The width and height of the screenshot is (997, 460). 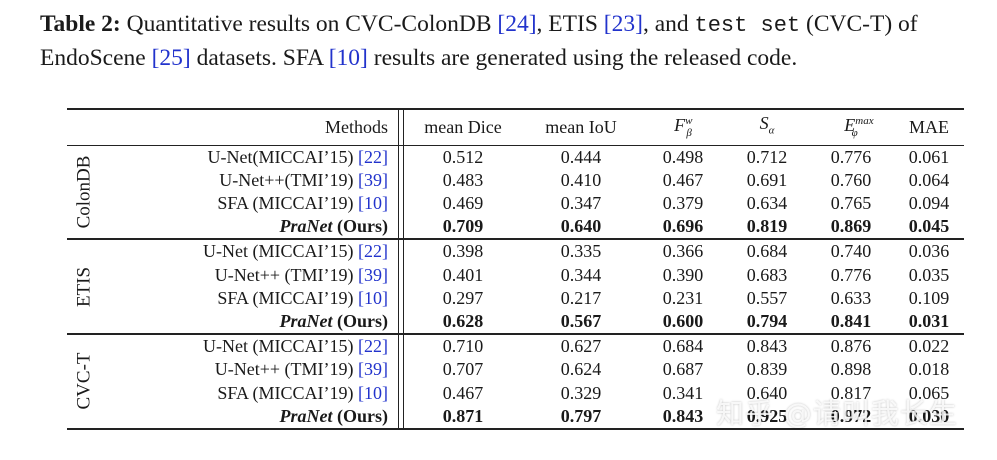 What do you see at coordinates (767, 369) in the screenshot?
I see `metric-value-cell: 0.839` at bounding box center [767, 369].